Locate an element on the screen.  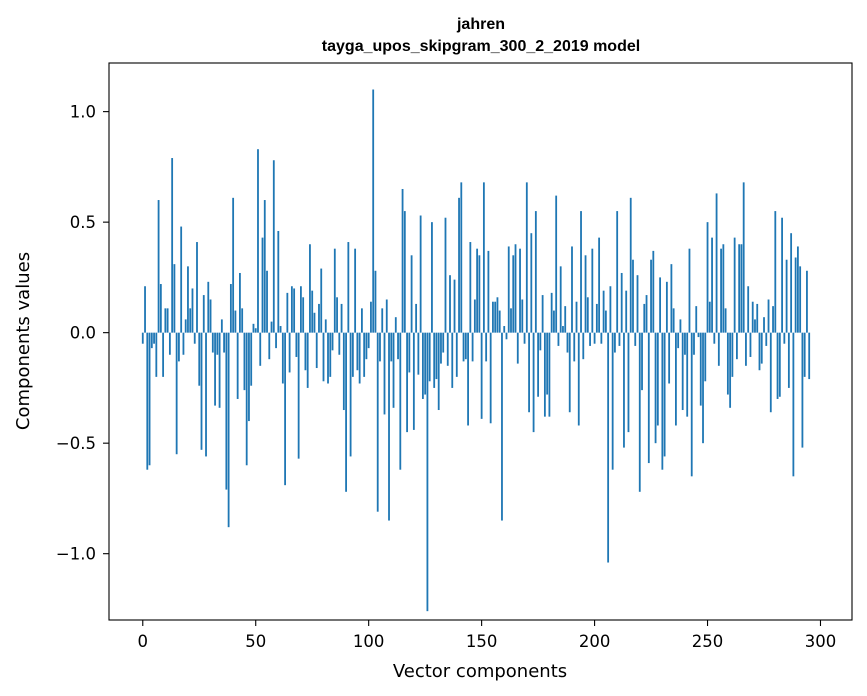
x-tick-label: 150 is located at coordinates (482, 641).